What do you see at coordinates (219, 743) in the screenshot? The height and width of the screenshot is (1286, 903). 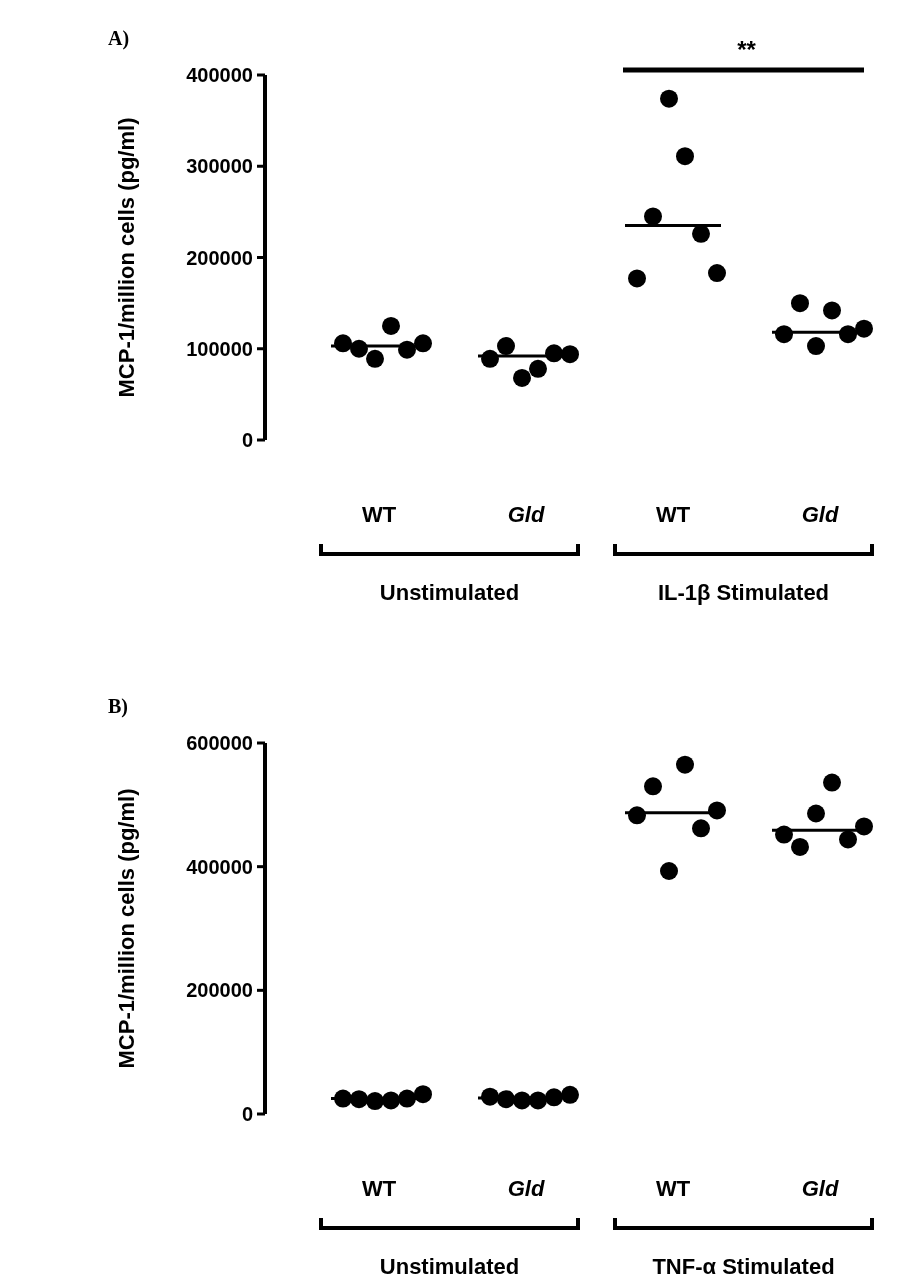 I see `y-tick-label: 600000` at bounding box center [219, 743].